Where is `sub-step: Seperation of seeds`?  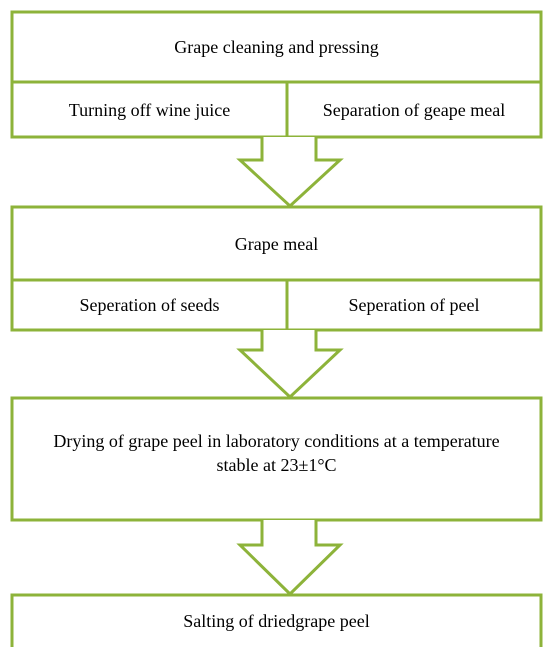 sub-step: Seperation of seeds is located at coordinates (149, 305).